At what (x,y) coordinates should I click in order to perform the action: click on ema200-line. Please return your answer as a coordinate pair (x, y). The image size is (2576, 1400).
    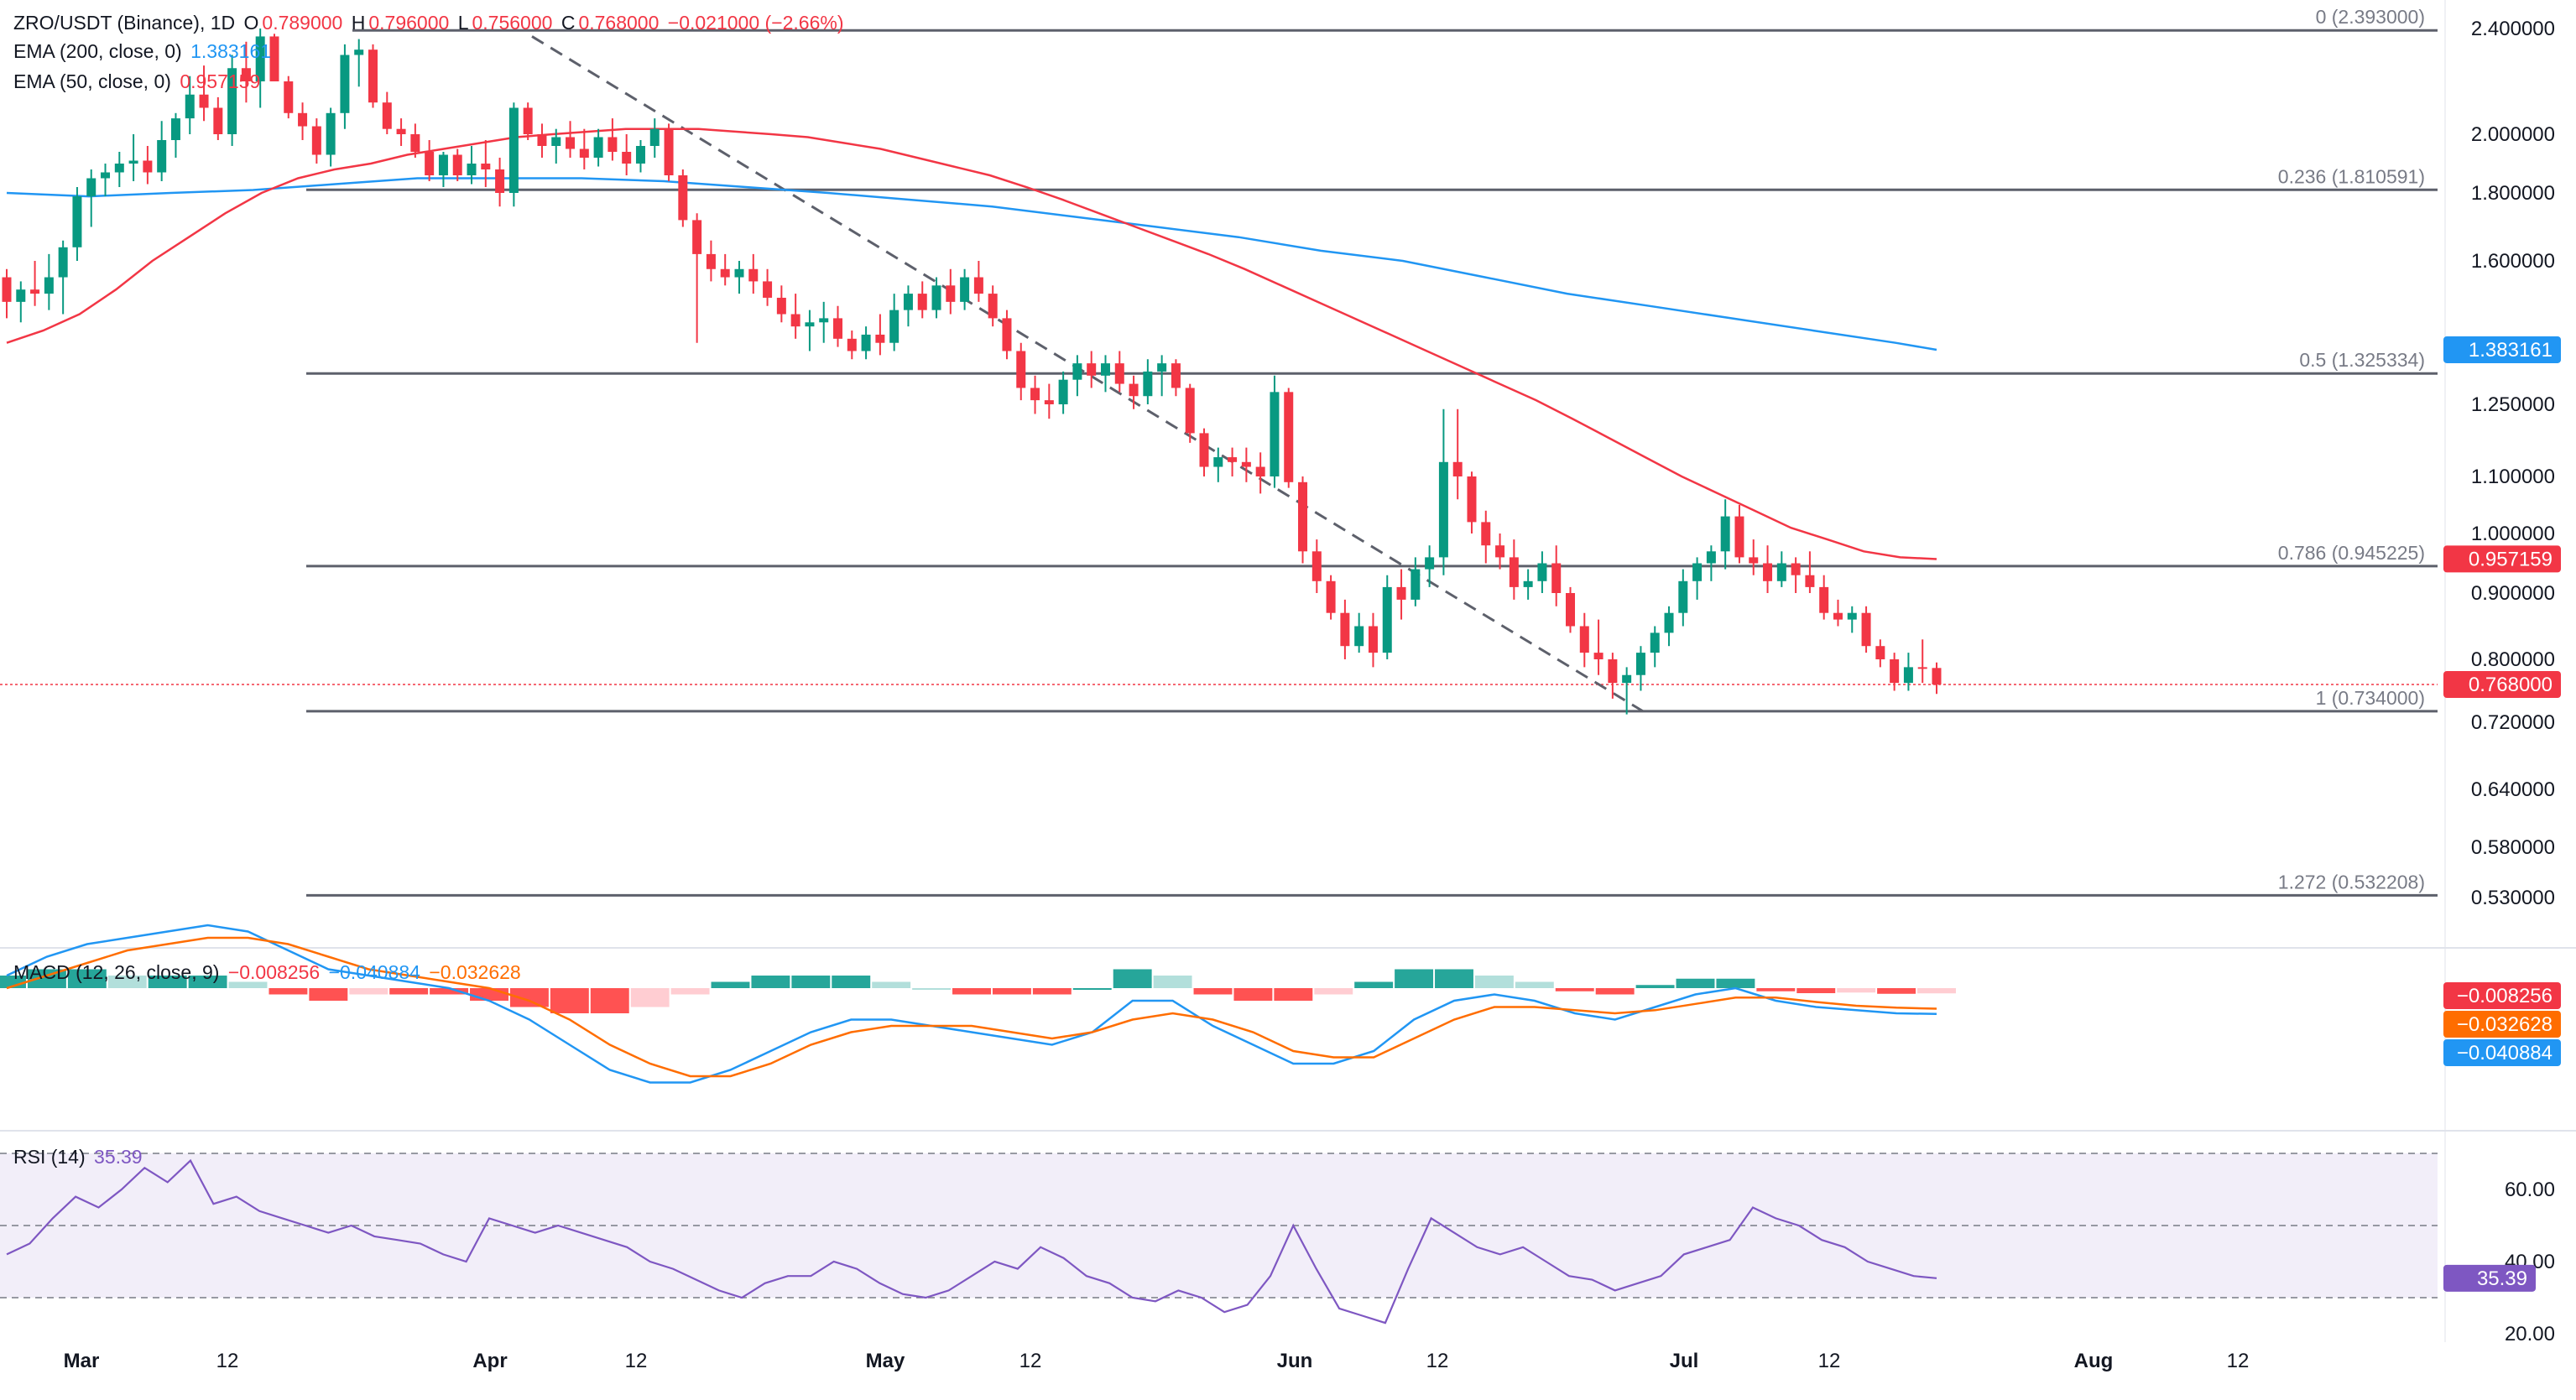
    Looking at the image, I should click on (971, 264).